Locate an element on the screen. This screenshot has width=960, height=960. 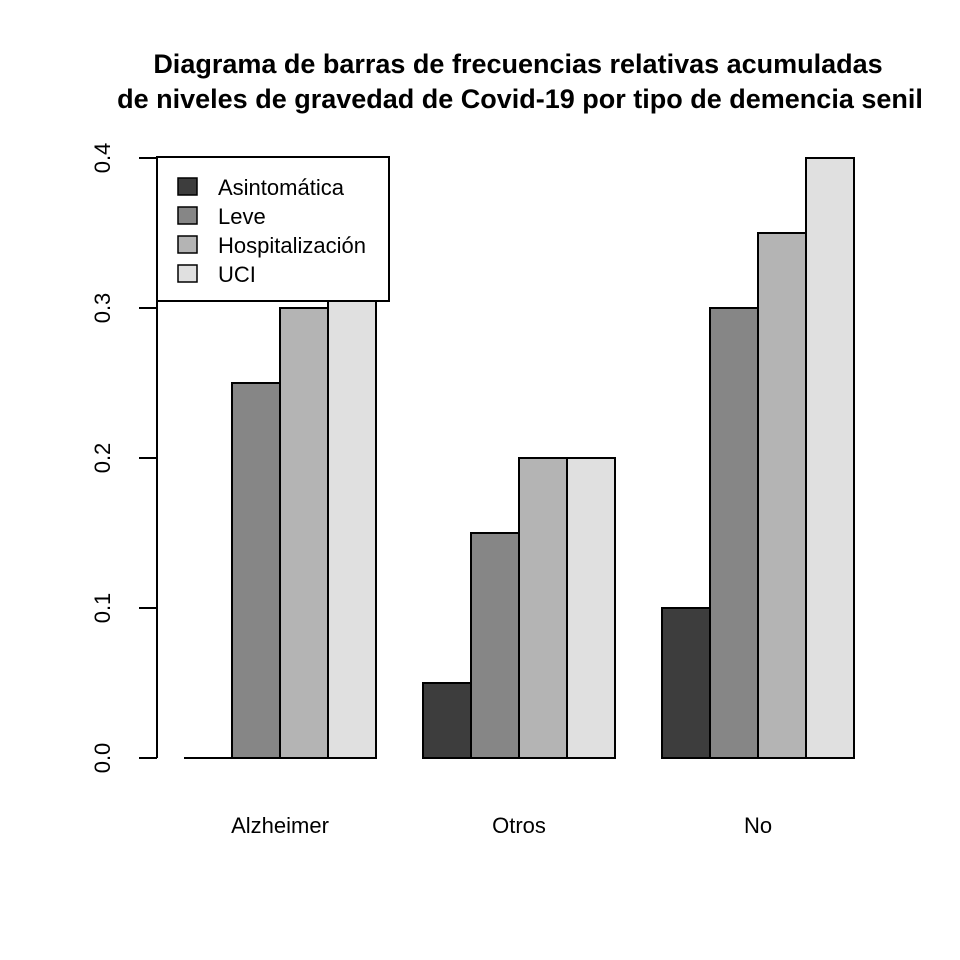
y-tick-label: 0.4 is located at coordinates (102, 158).